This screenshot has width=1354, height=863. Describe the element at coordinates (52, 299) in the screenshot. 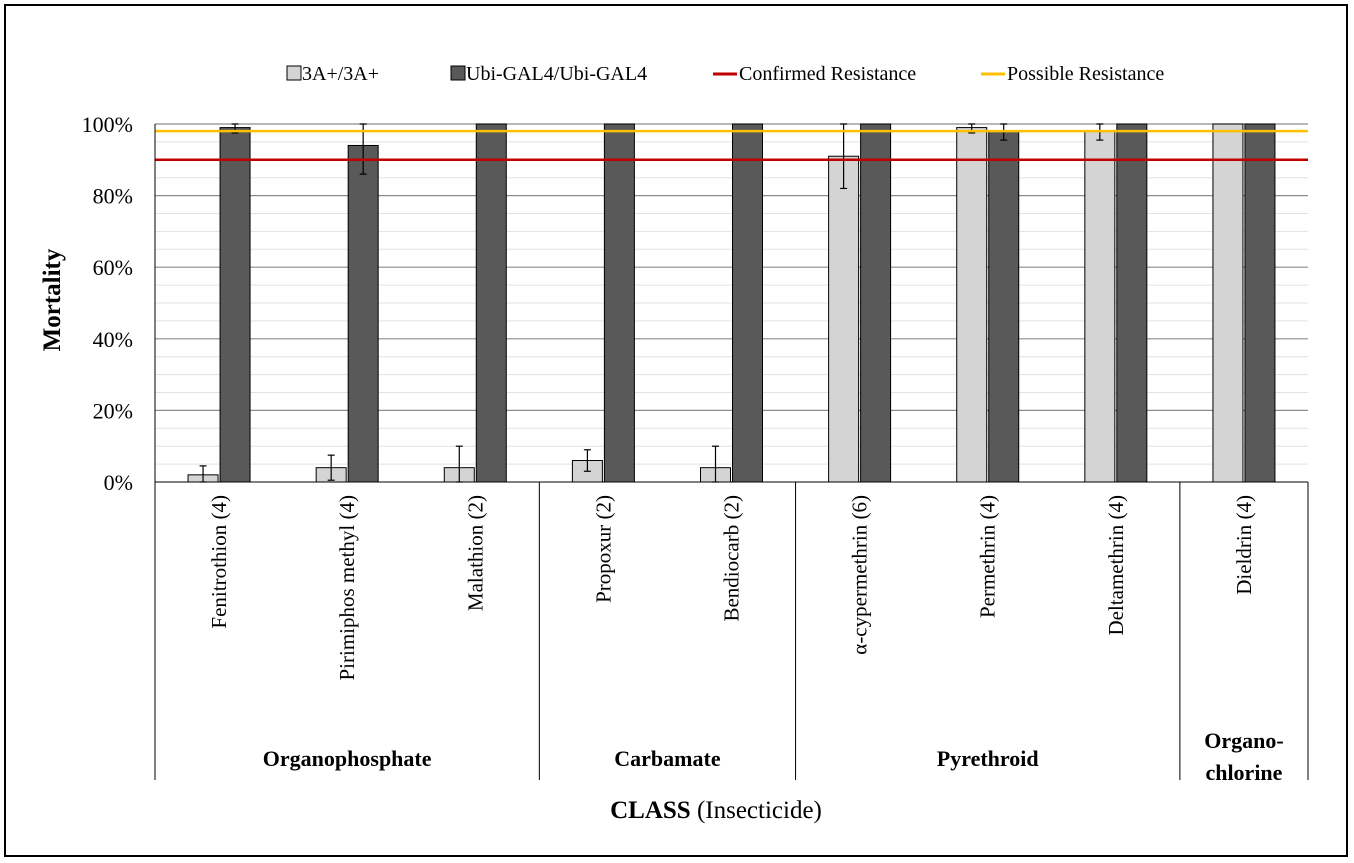

I see `y-axis-label: Mortality` at that location.